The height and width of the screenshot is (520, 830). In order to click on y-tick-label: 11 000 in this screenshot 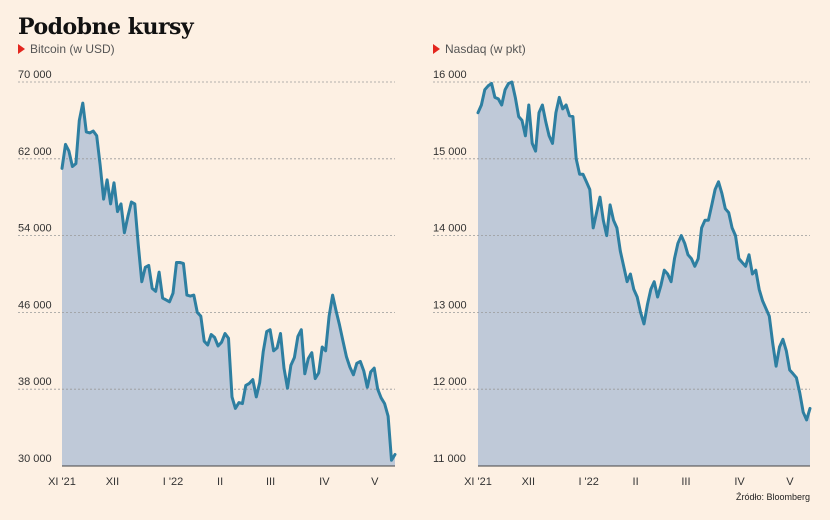, I will do `click(449, 459)`.